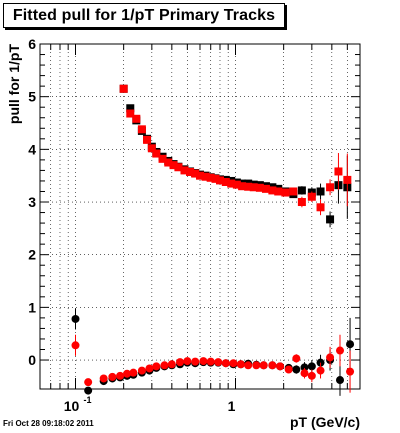 This screenshot has width=400, height=433. I want to click on x-tick-label: 10, so click(72, 406).